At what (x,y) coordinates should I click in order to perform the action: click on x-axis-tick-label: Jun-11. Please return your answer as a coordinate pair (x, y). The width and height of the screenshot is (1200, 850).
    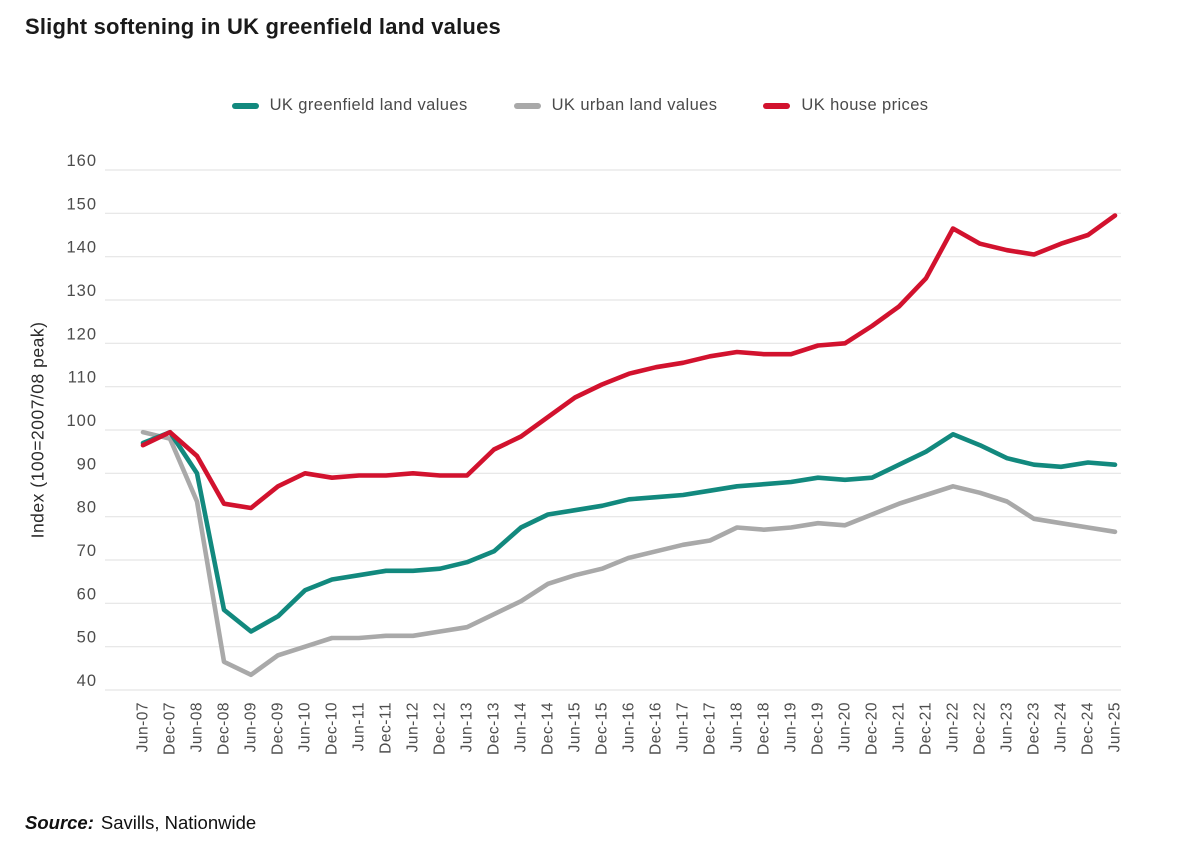
    Looking at the image, I should click on (359, 726).